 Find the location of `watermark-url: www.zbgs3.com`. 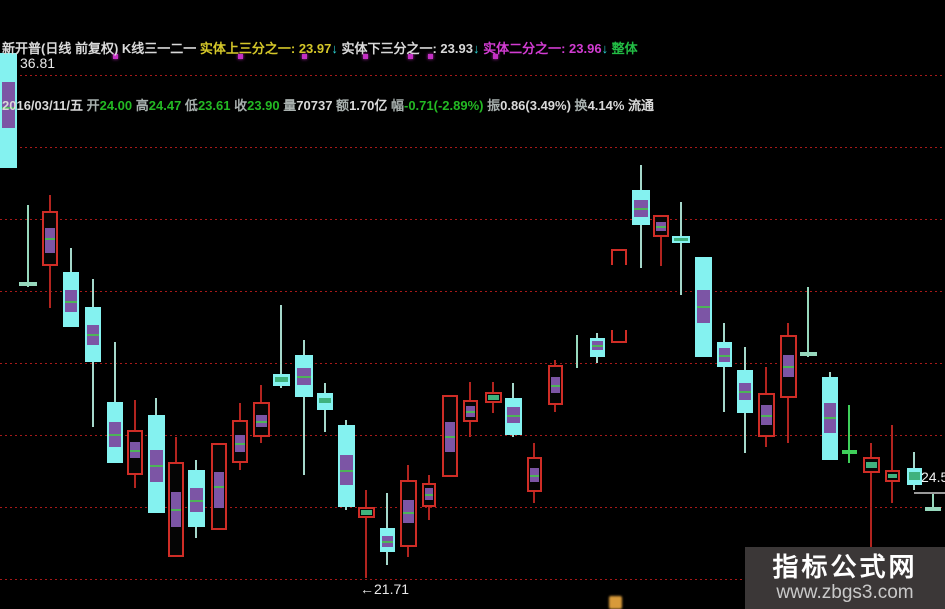

watermark-url: www.zbgs3.com is located at coordinates (845, 592).